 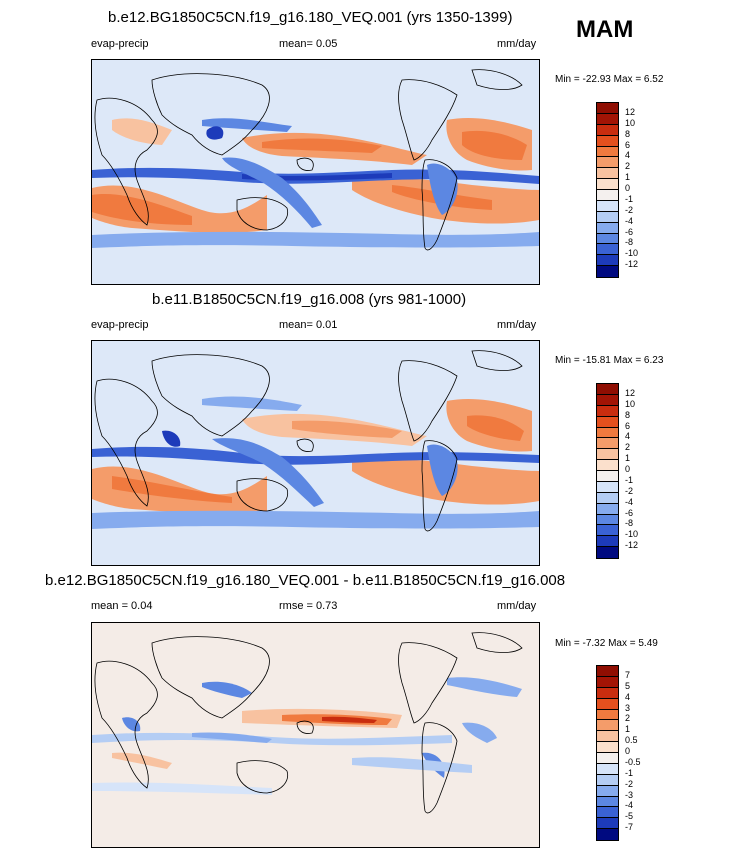 I want to click on panel-3-mean-label: mean = 0.04, so click(x=122, y=606).